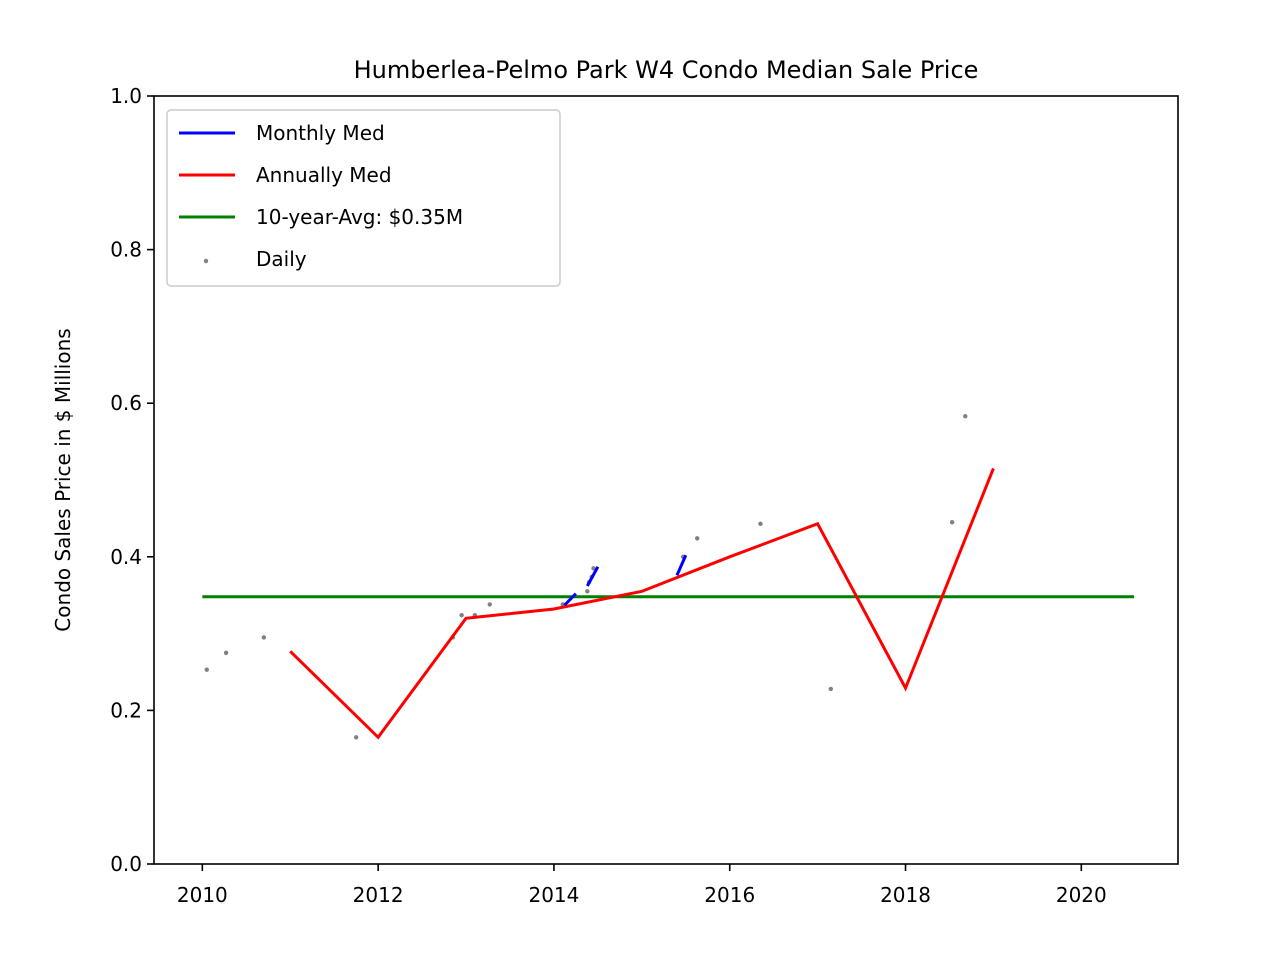  I want to click on y-axis: 0.0 0.2 0.4 0.6 0.8 1.0, so click(132, 480).